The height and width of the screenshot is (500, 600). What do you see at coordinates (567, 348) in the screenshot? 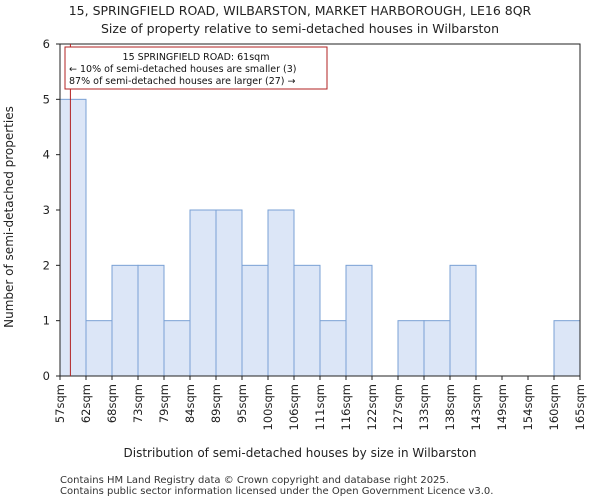
I see `bar-160sqm` at bounding box center [567, 348].